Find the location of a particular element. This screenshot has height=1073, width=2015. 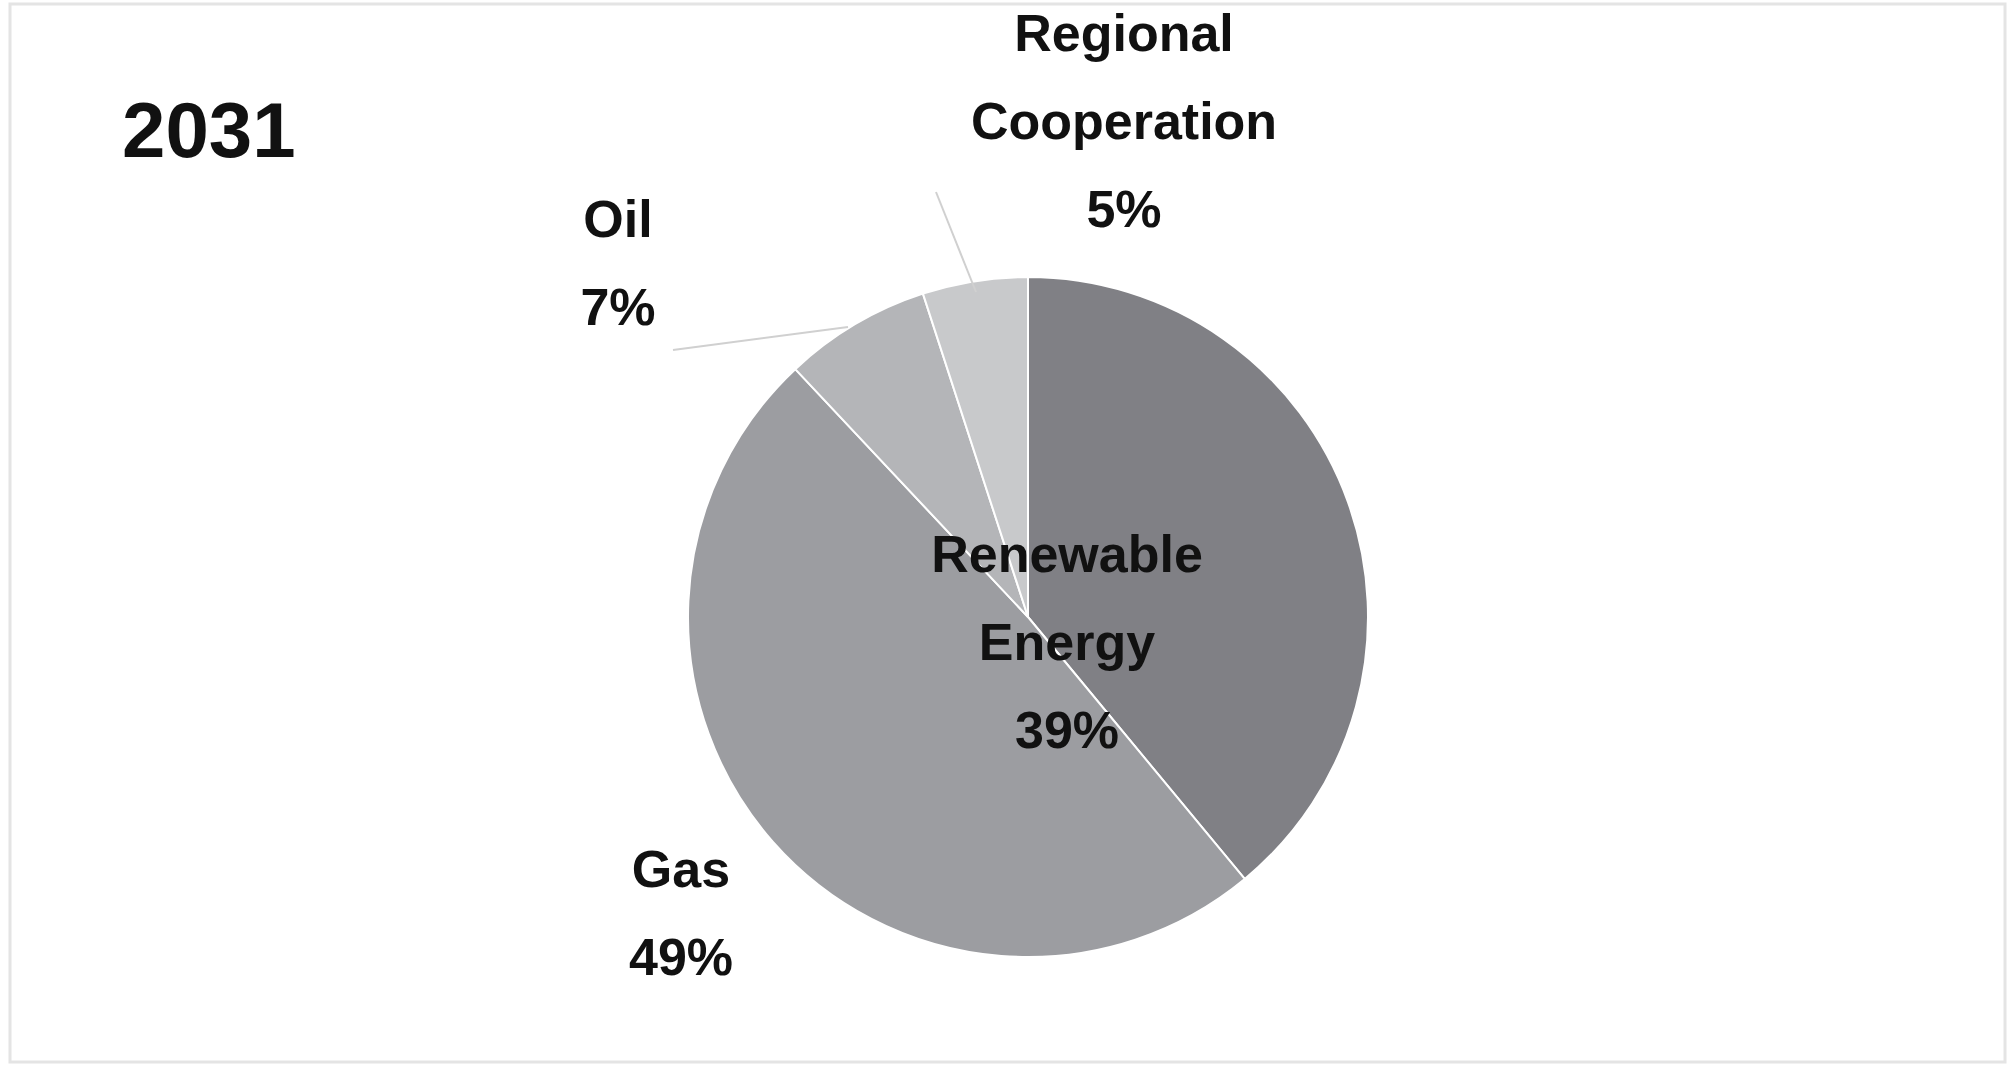

data-label: 39% is located at coordinates (1067, 730).